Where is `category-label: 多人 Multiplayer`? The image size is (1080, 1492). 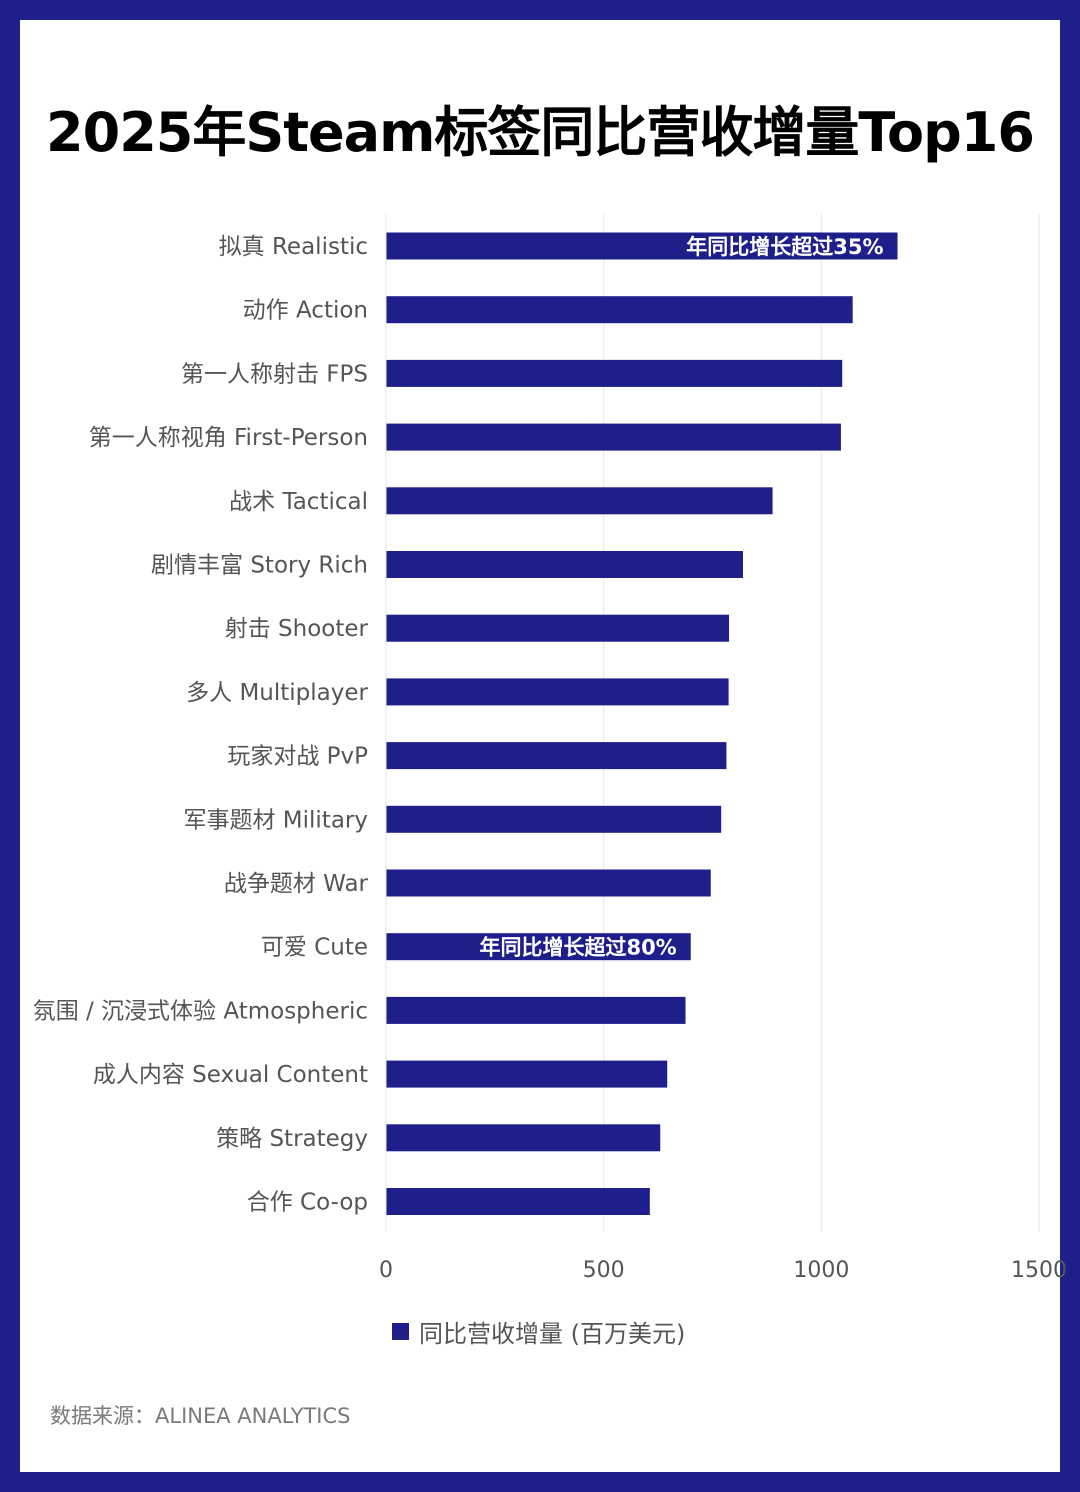 category-label: 多人 Multiplayer is located at coordinates (277, 693).